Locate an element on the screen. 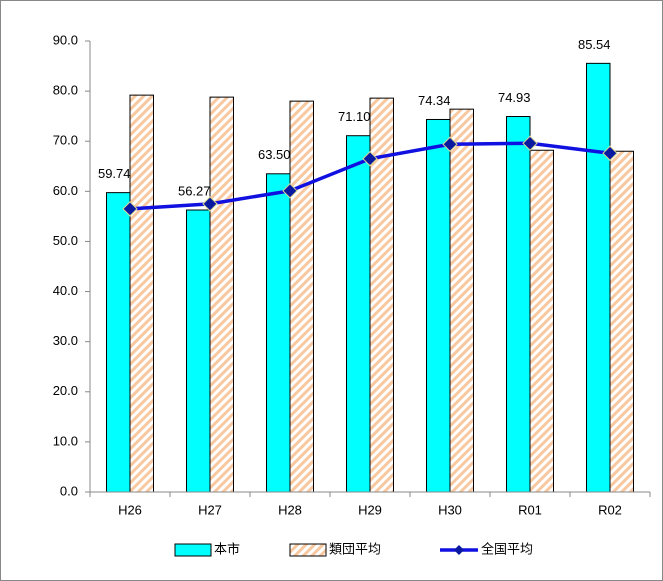  x-tick-label: H26 is located at coordinates (130, 509).